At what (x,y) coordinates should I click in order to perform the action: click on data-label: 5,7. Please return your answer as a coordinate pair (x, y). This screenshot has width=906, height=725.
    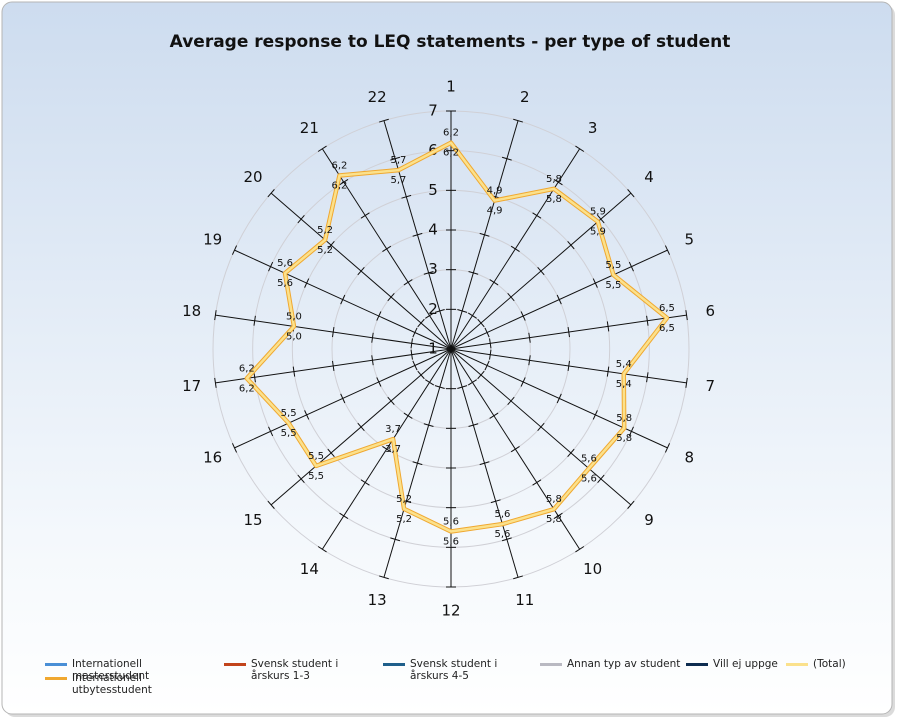
    Looking at the image, I should click on (399, 180).